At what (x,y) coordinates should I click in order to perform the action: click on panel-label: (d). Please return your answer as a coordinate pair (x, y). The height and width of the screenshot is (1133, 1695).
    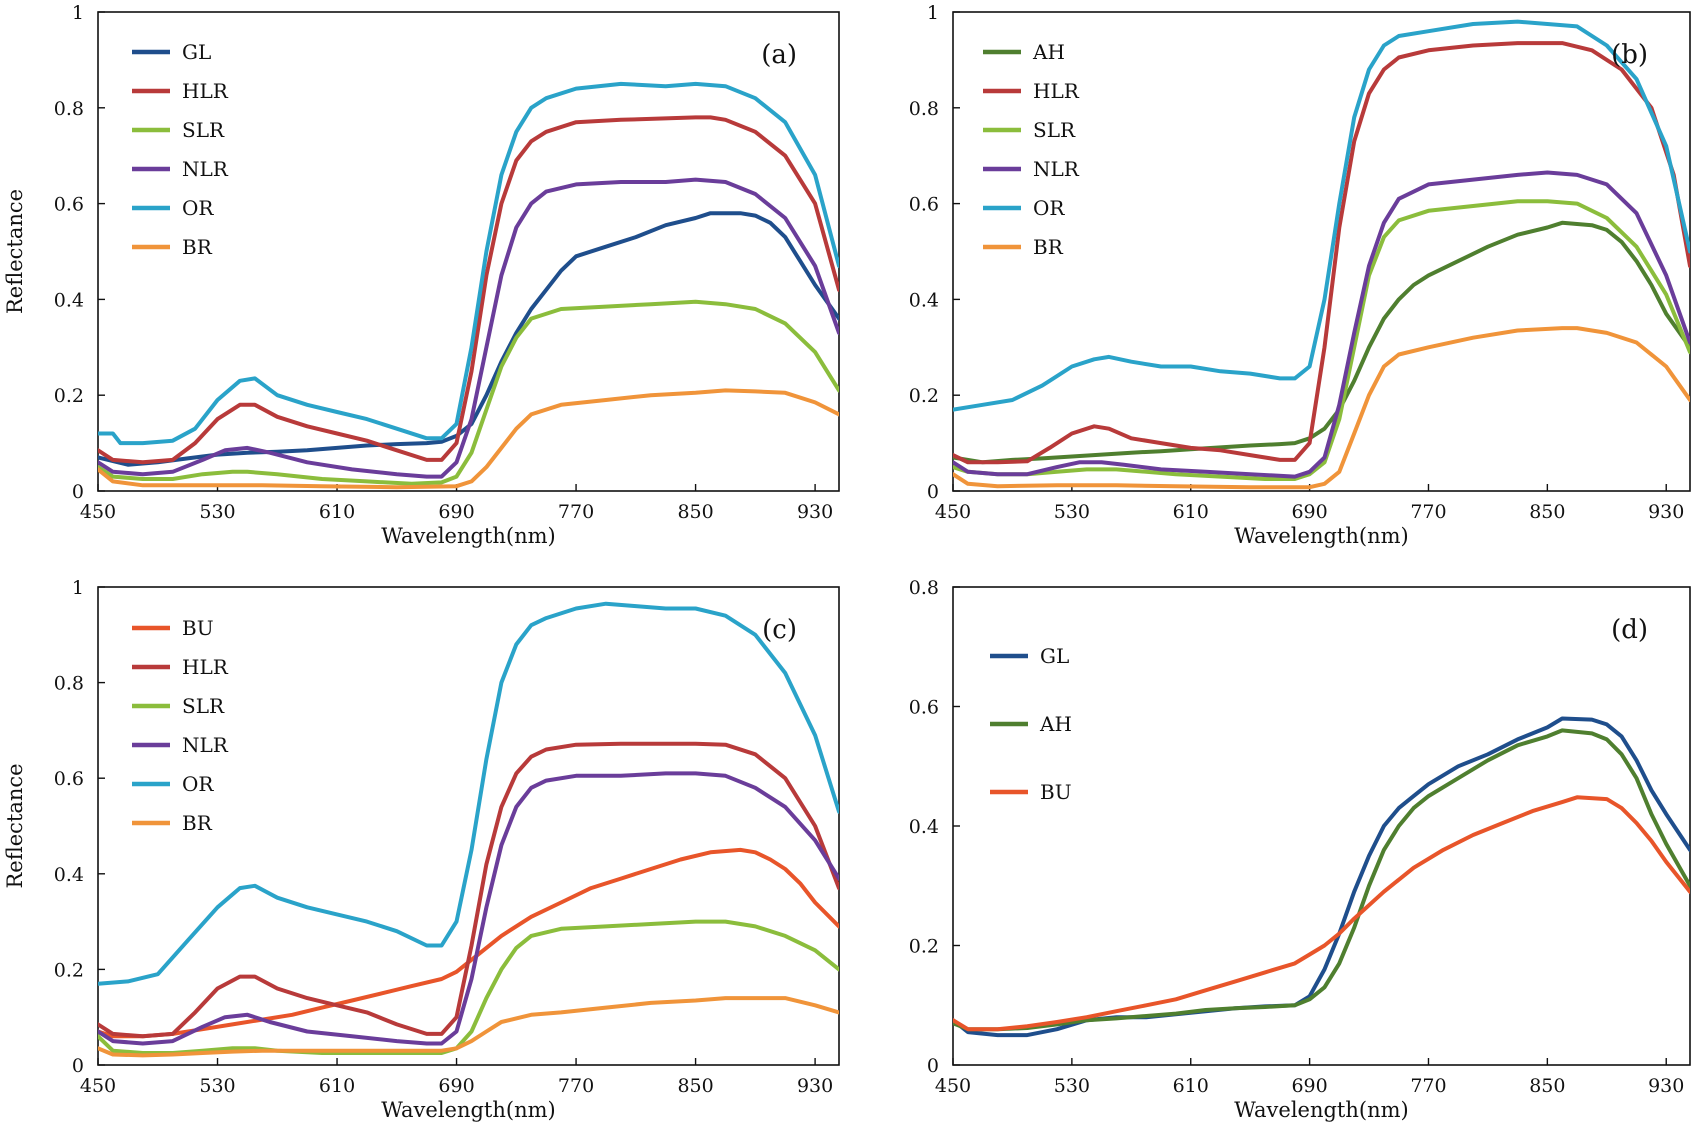
    Looking at the image, I should click on (1629, 630).